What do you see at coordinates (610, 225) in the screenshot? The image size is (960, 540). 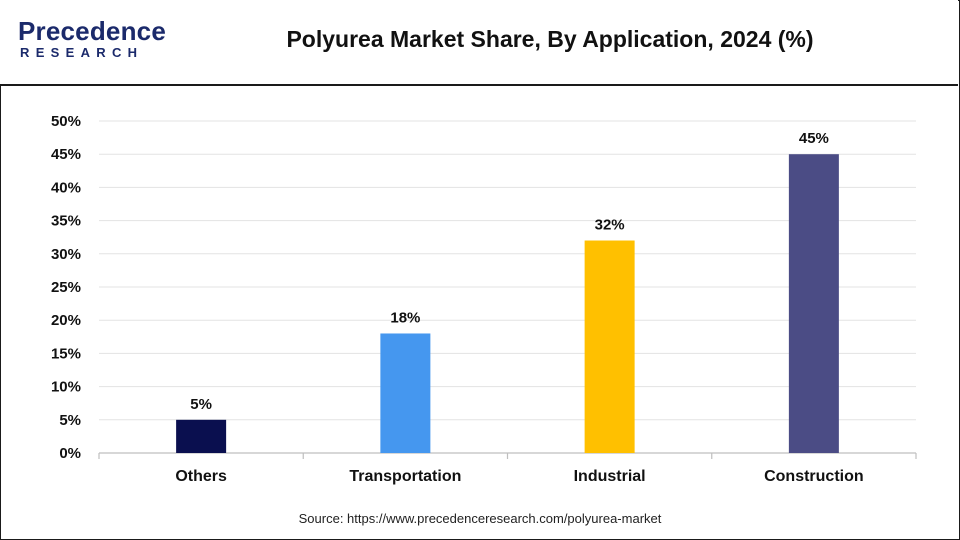 I see `data-label: 32%` at bounding box center [610, 225].